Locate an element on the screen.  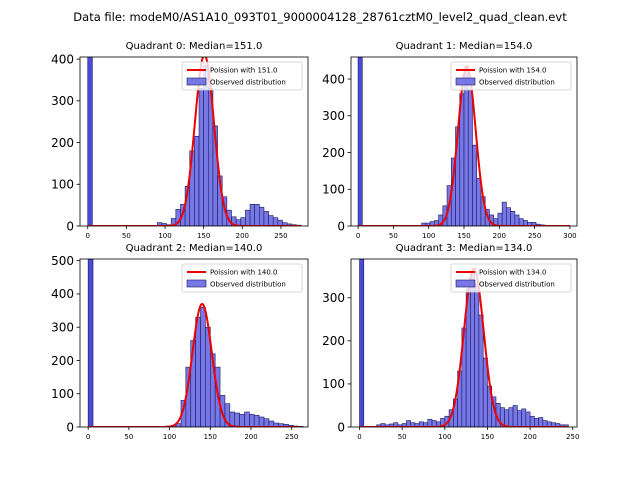
panel-title: Quadrant 0: Median=151.0 is located at coordinates (194, 46).